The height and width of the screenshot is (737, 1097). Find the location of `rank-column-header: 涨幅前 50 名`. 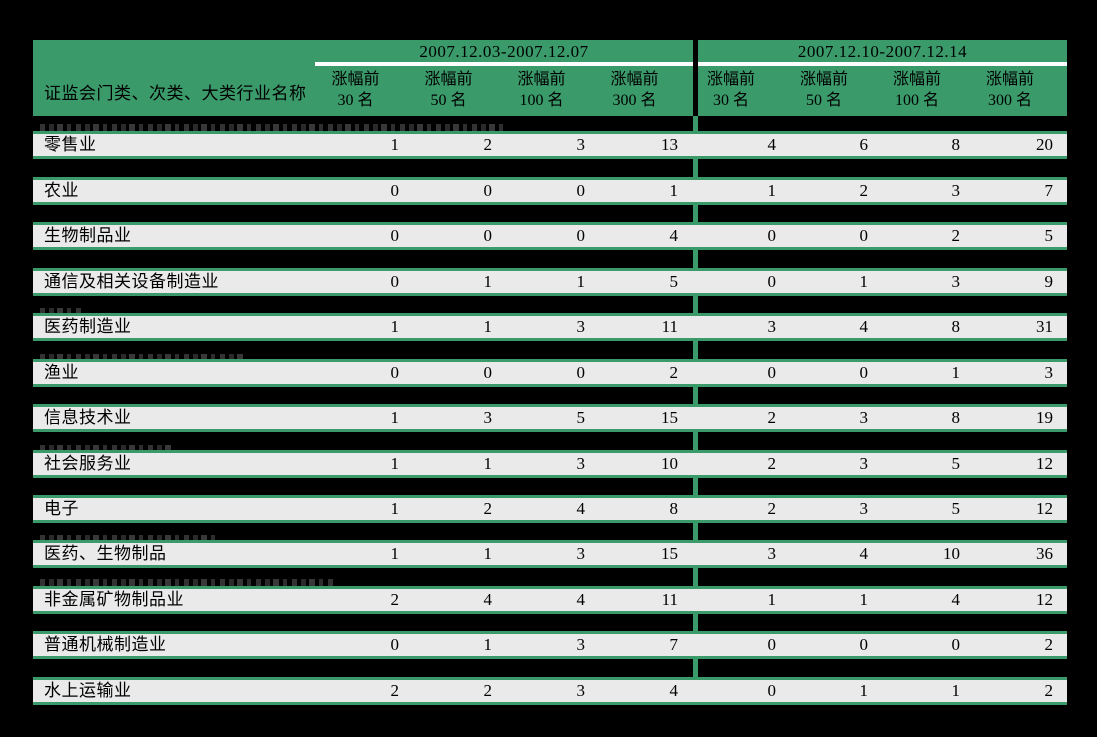

rank-column-header: 涨幅前 50 名 is located at coordinates (824, 90).